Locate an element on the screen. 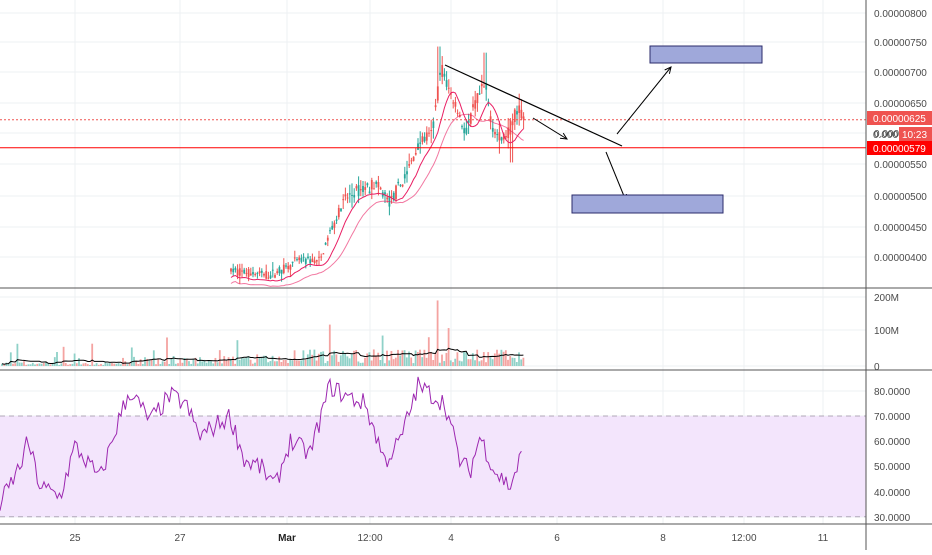 Image resolution: width=932 pixels, height=555 pixels. price-tick-label: 0.00000550 is located at coordinates (900, 165).